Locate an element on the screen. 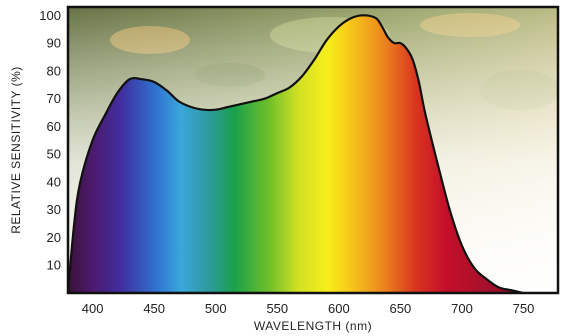 The width and height of the screenshot is (563, 336). y-tick-label: 30 is located at coordinates (54, 209).